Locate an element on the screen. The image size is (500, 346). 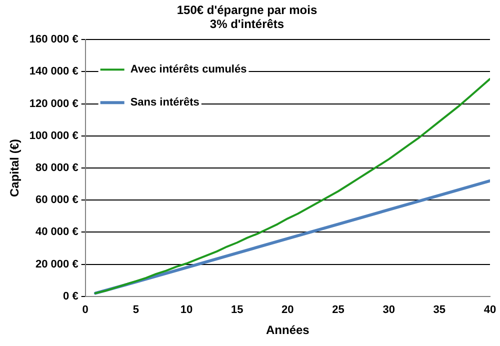
x-tick-label: 20 is located at coordinates (288, 310).